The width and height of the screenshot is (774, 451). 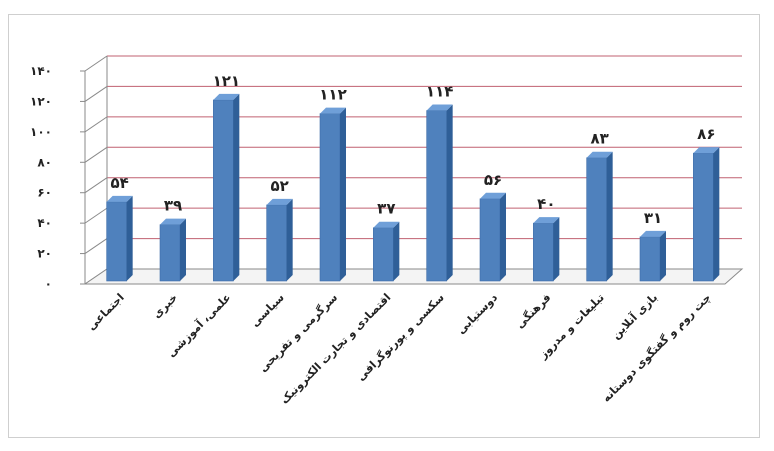 What do you see at coordinates (477, 314) in the screenshot?
I see `category-label: دوستیابی` at bounding box center [477, 314].